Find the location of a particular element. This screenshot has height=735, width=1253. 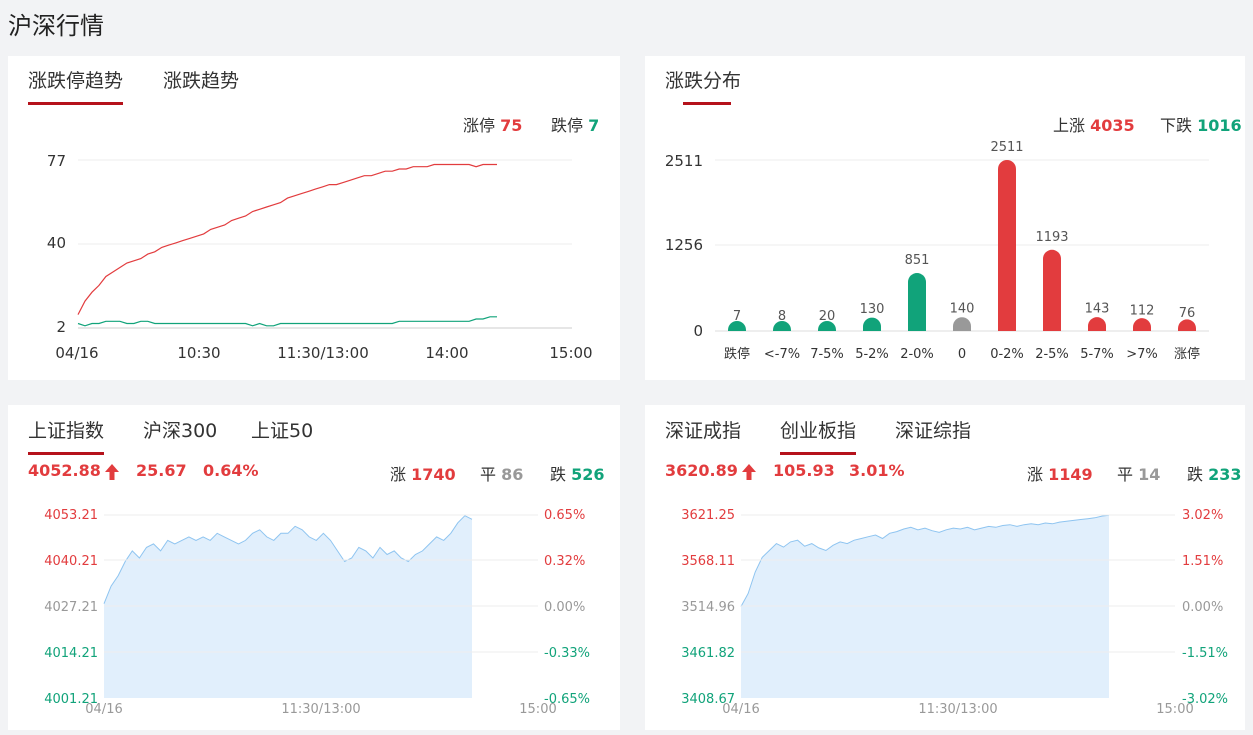

category-label: 2-0% is located at coordinates (917, 354).